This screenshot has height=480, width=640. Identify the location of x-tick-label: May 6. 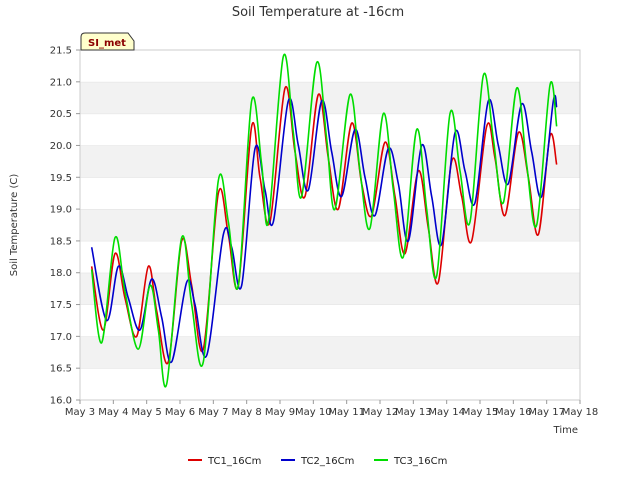
(180, 412).